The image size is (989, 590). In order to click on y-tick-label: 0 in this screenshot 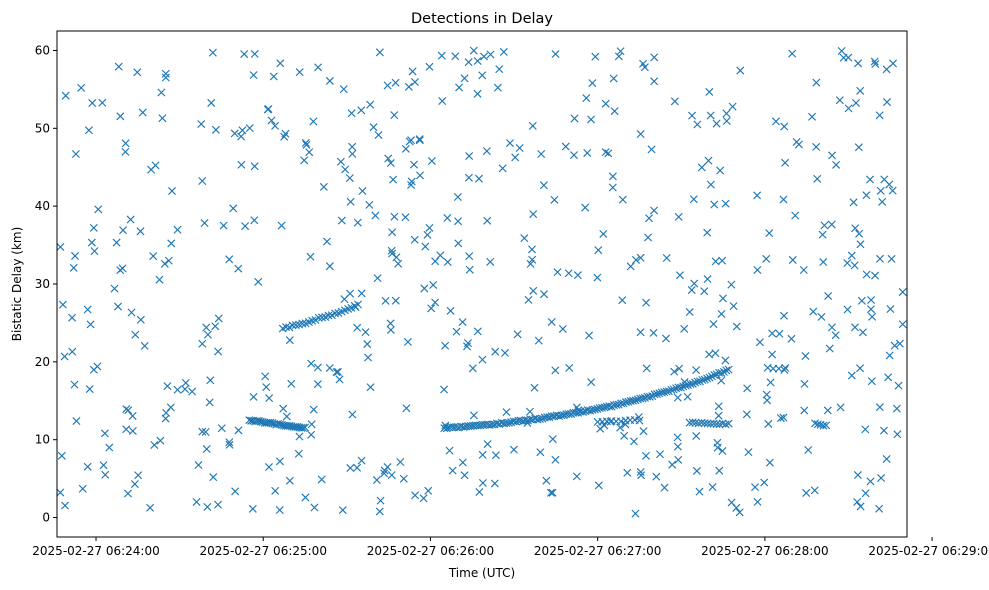, I will do `click(46, 518)`.